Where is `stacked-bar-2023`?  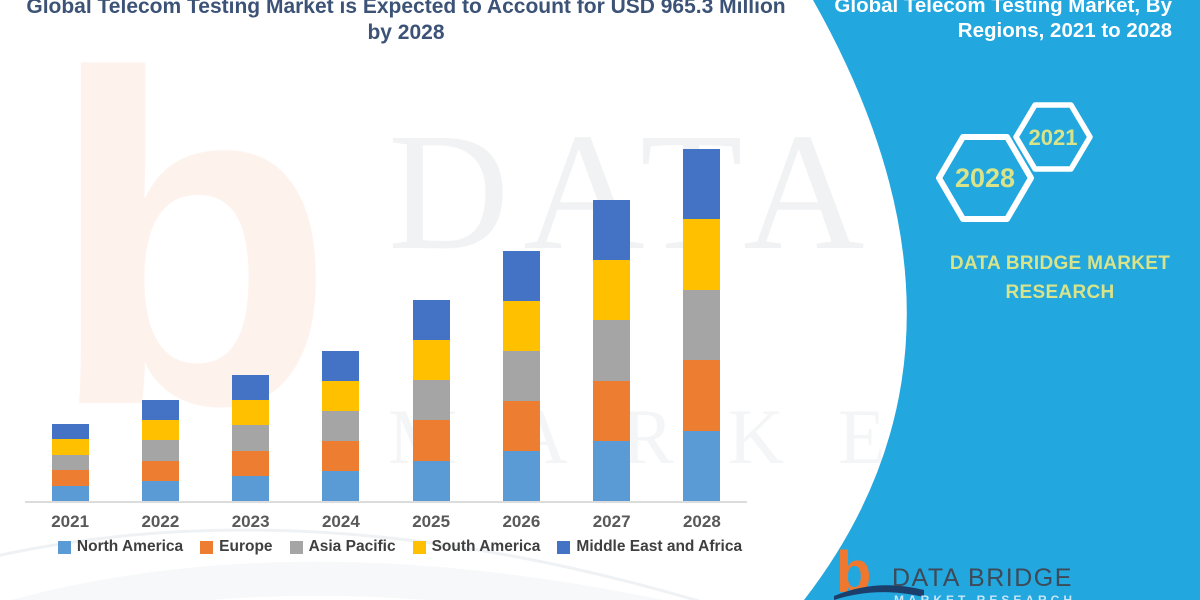 stacked-bar-2023 is located at coordinates (251, 438).